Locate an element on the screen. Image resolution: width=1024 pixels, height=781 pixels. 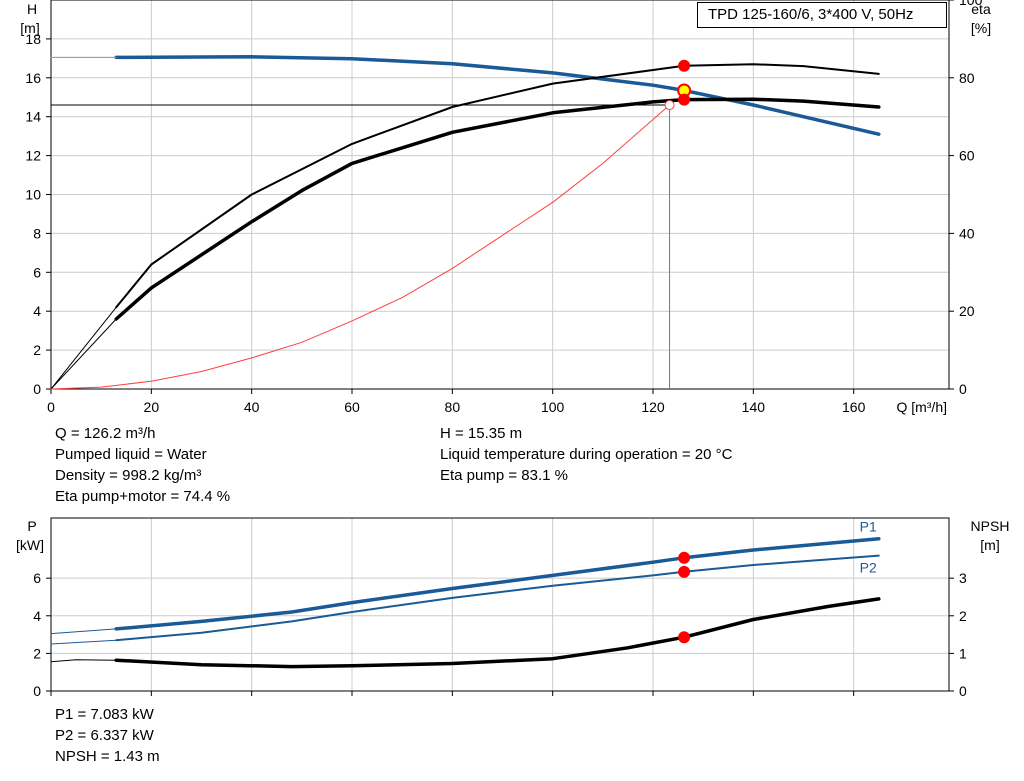
info-head: H = 15.35 m is located at coordinates (481, 433).